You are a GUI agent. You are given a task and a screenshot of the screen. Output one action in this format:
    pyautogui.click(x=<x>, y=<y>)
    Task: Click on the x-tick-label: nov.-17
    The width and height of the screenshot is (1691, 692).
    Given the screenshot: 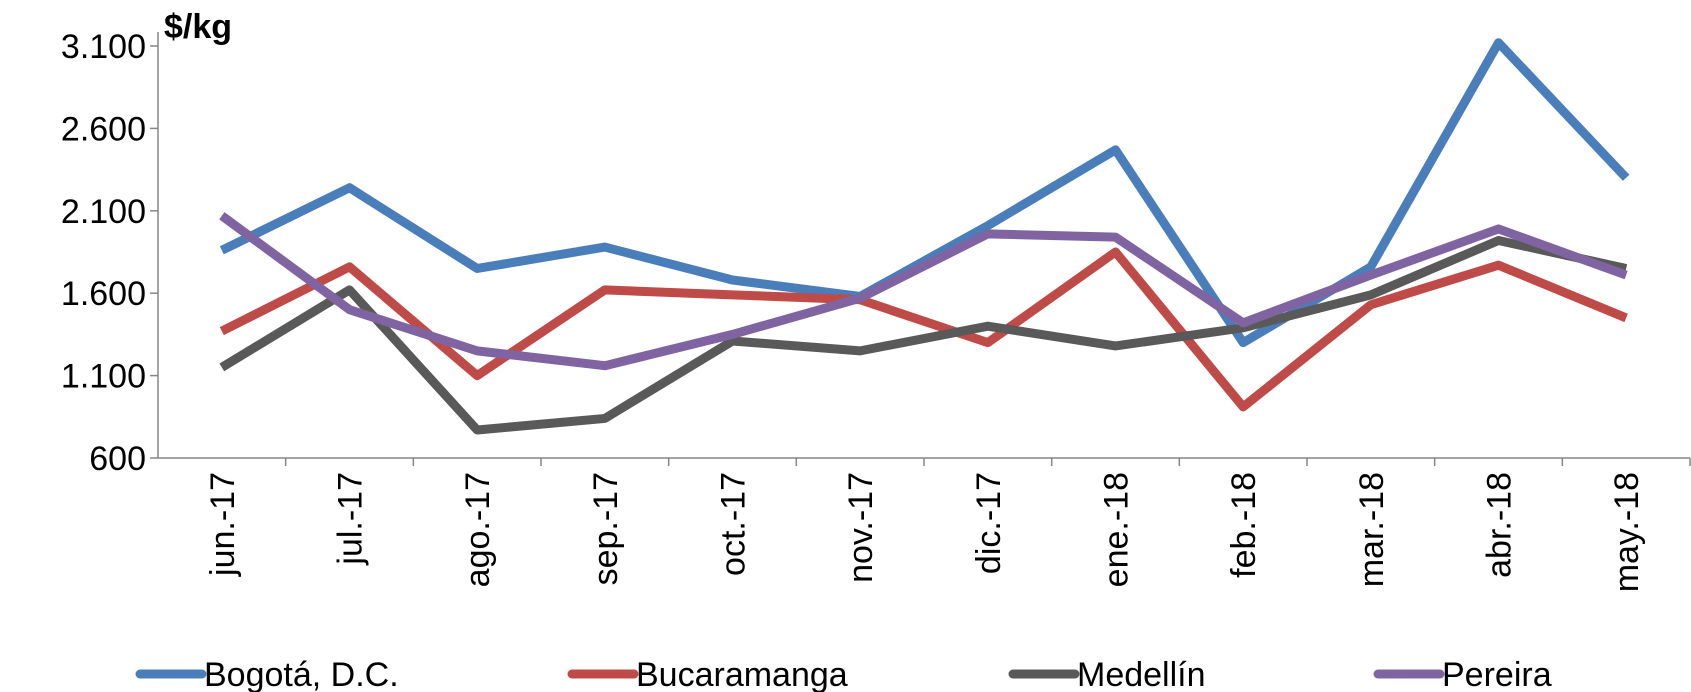 What is the action you would take?
    pyautogui.click(x=861, y=527)
    